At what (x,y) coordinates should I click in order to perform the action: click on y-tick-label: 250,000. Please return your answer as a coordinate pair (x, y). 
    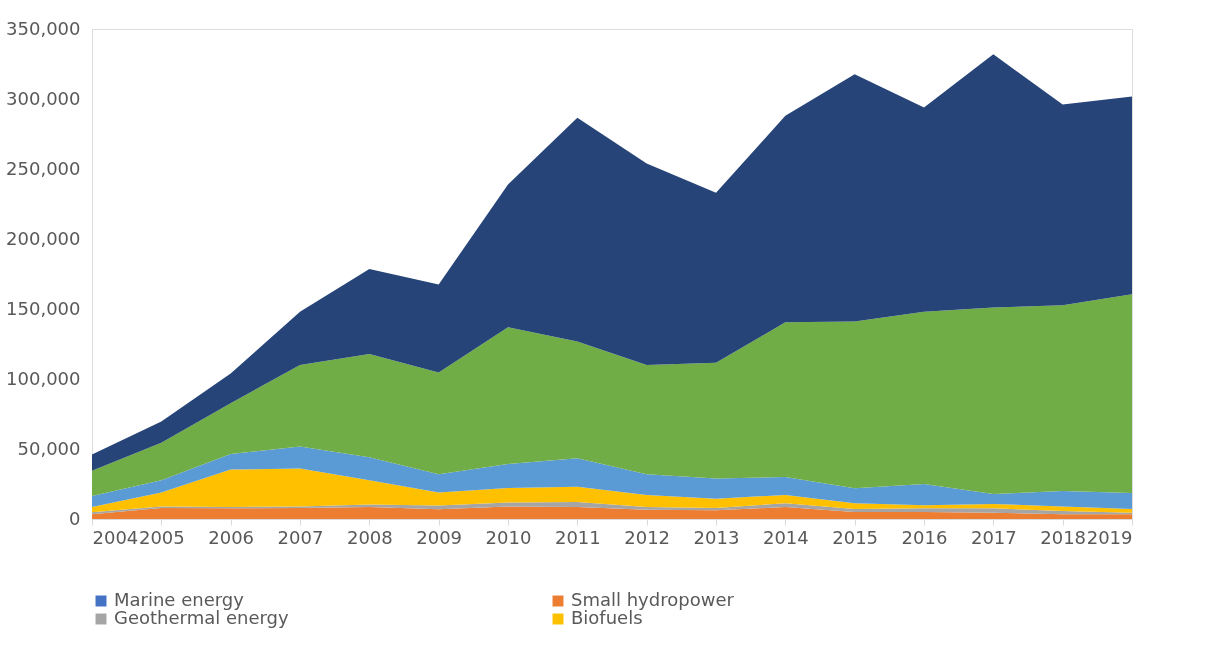
    Looking at the image, I should click on (43, 168).